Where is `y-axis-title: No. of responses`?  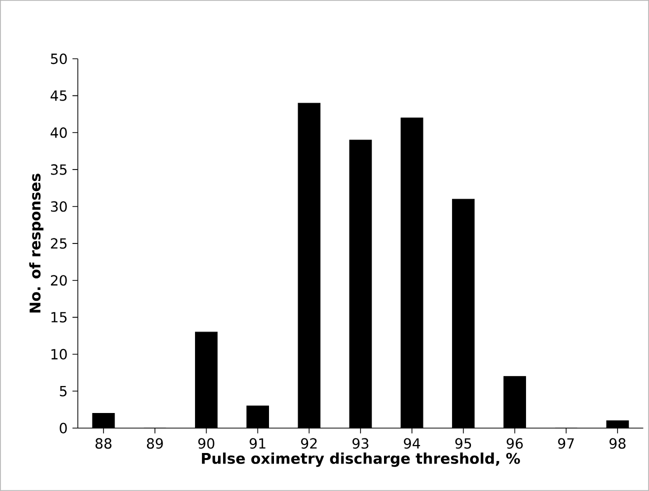 y-axis-title: No. of responses is located at coordinates (36, 243).